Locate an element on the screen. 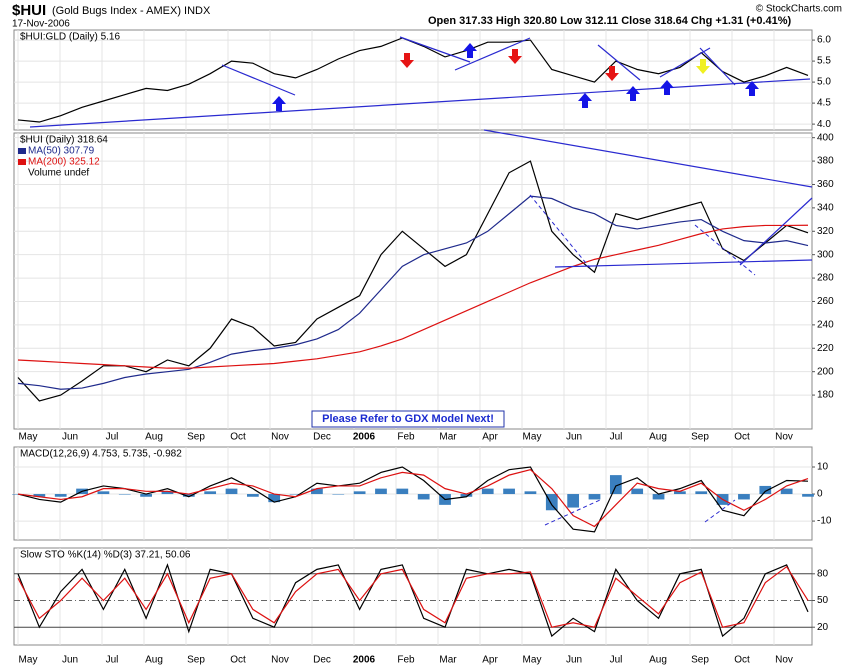 The width and height of the screenshot is (850, 668). legend-label: MA(200) 325.12 is located at coordinates (64, 162).